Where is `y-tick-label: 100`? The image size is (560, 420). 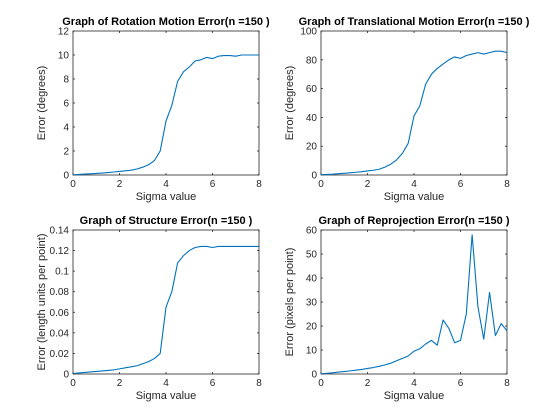 y-tick-label: 100 is located at coordinates (308, 32).